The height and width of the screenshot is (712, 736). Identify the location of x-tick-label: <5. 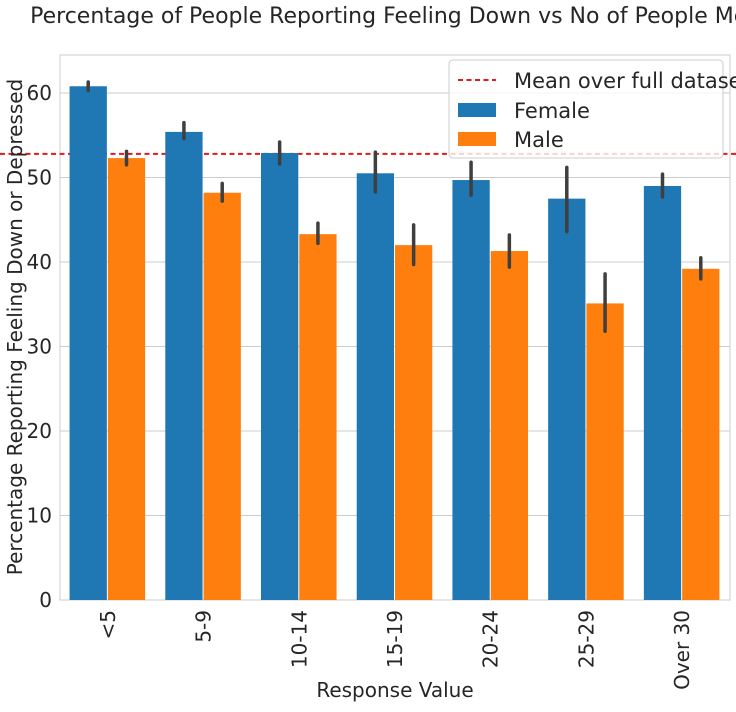
(108, 624).